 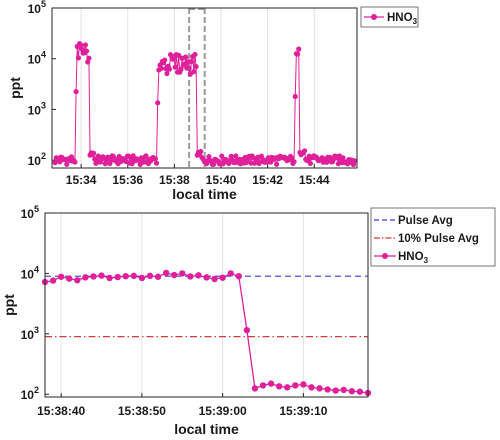 I want to click on top-legend-box, so click(x=389, y=17).